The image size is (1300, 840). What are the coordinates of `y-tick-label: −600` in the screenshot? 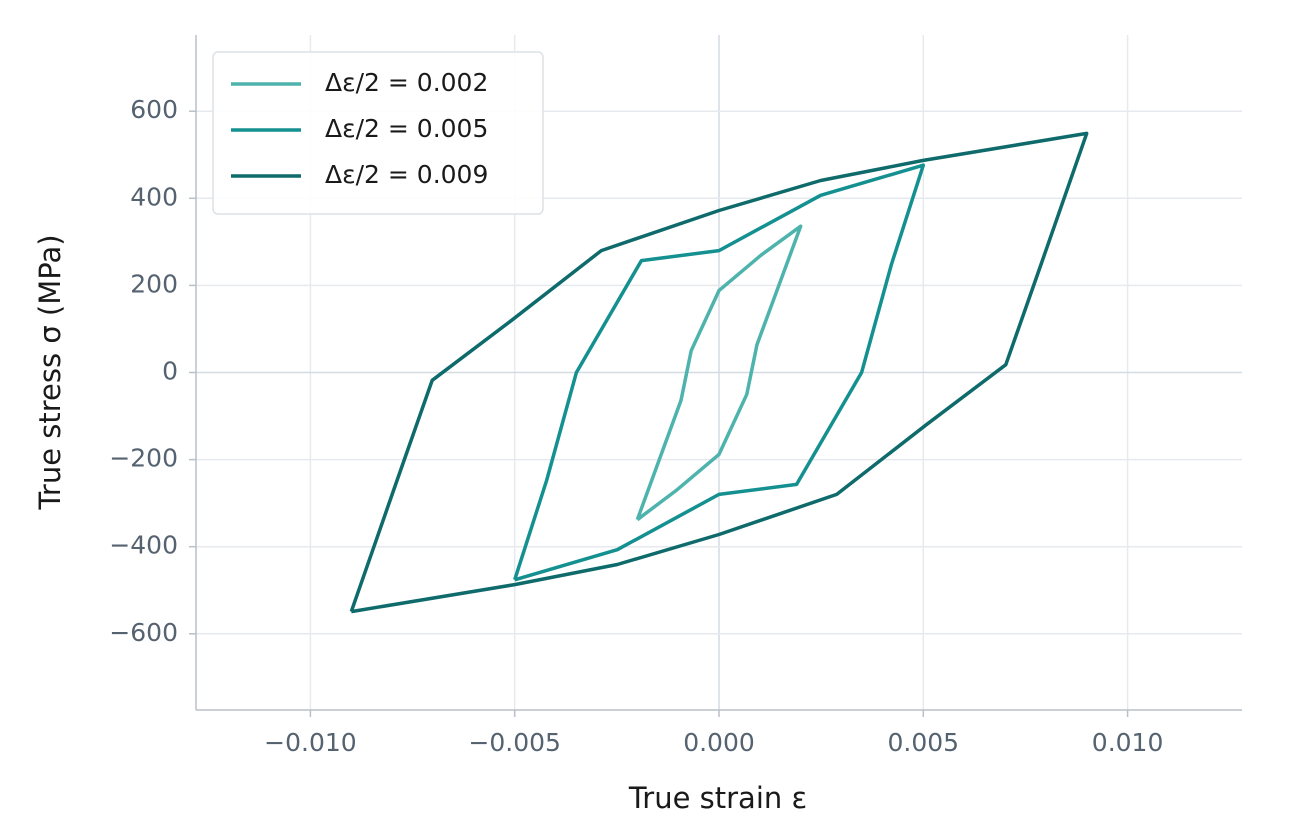 It's located at (143, 632).